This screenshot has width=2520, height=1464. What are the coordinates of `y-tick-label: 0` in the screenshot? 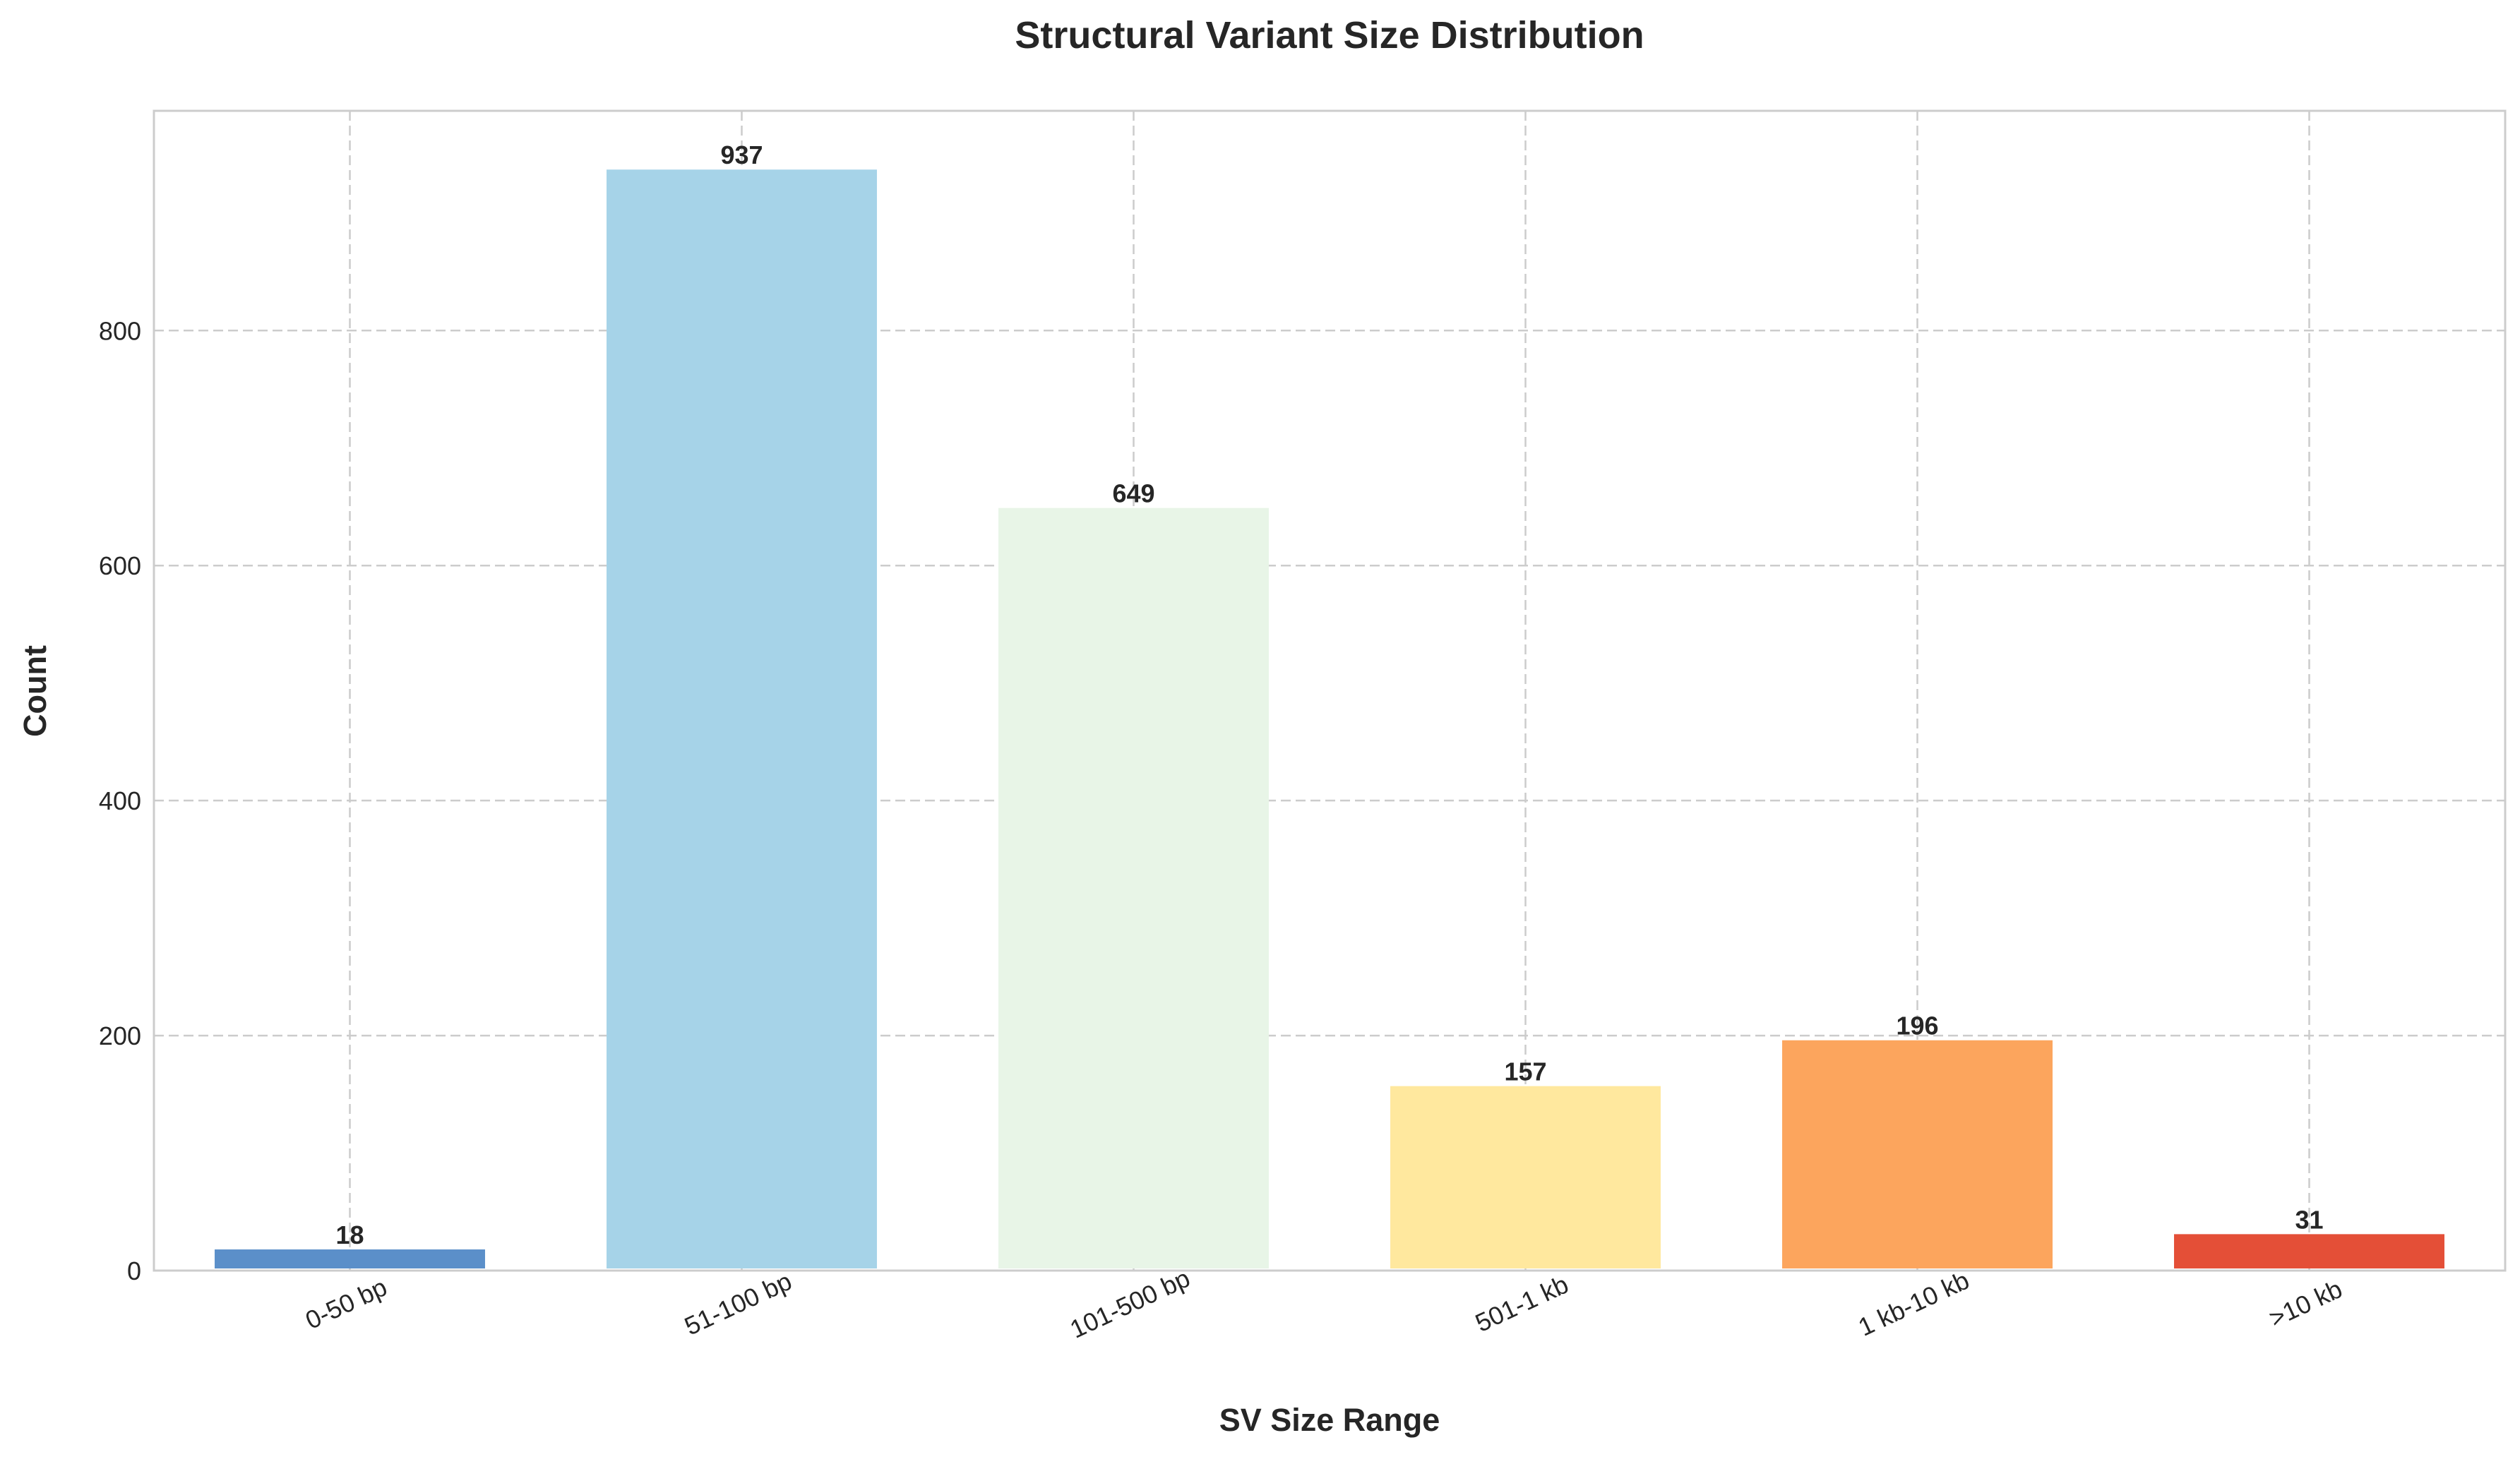 It's located at (134, 1270).